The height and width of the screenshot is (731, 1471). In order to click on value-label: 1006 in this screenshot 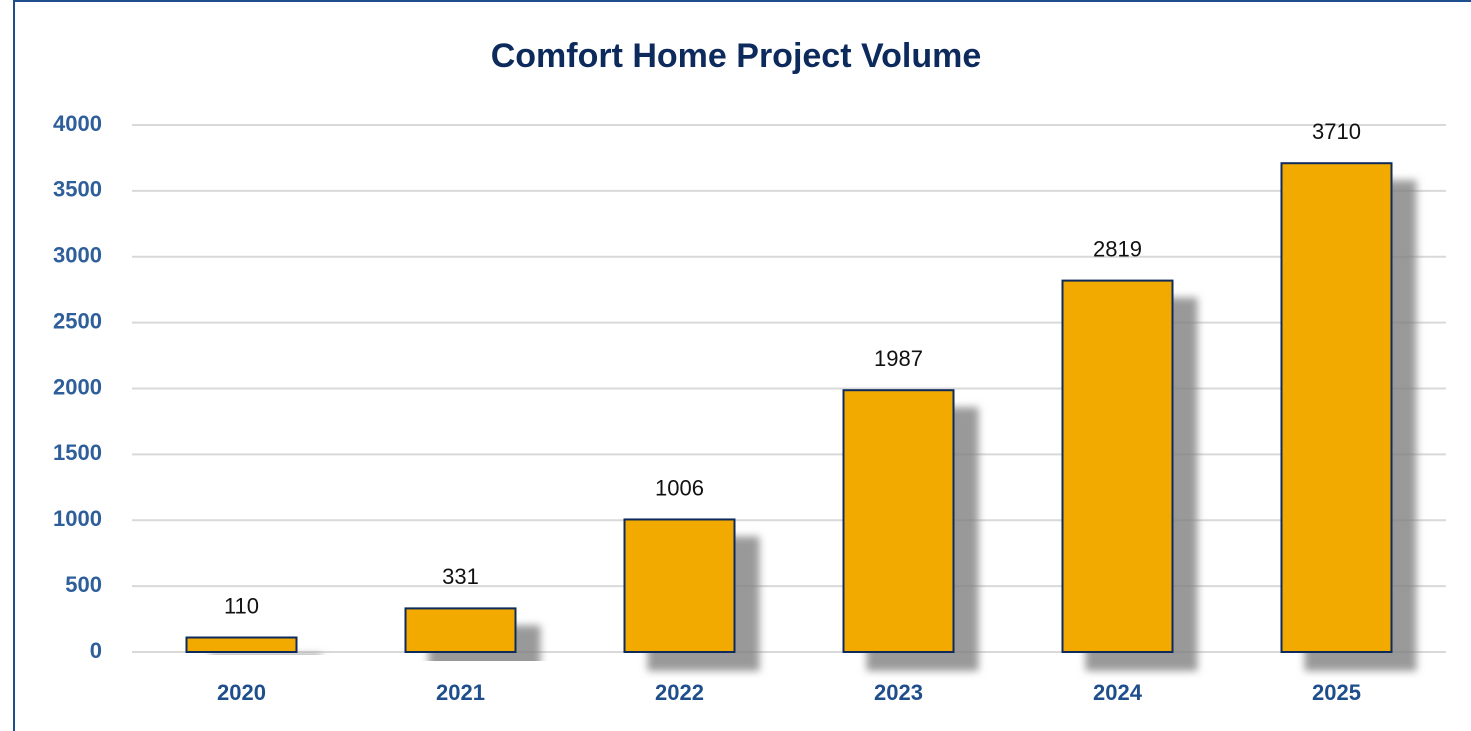, I will do `click(679, 487)`.